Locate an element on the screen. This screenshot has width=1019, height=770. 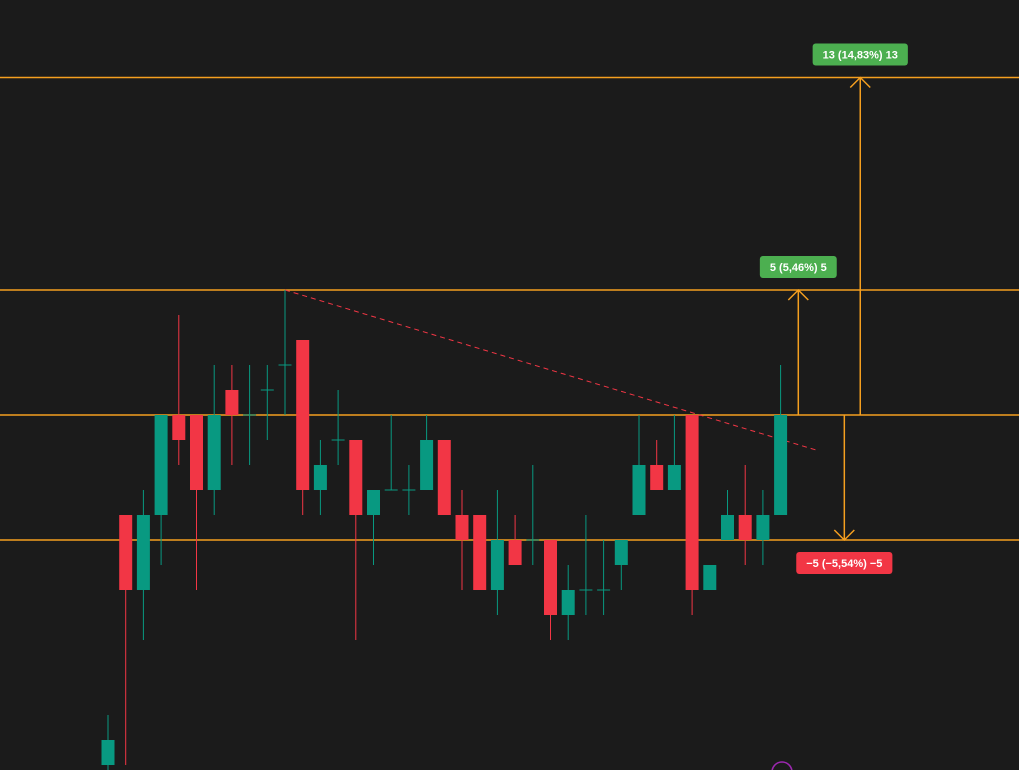
measure-label: 13 (14,83%) 13 is located at coordinates (860, 55).